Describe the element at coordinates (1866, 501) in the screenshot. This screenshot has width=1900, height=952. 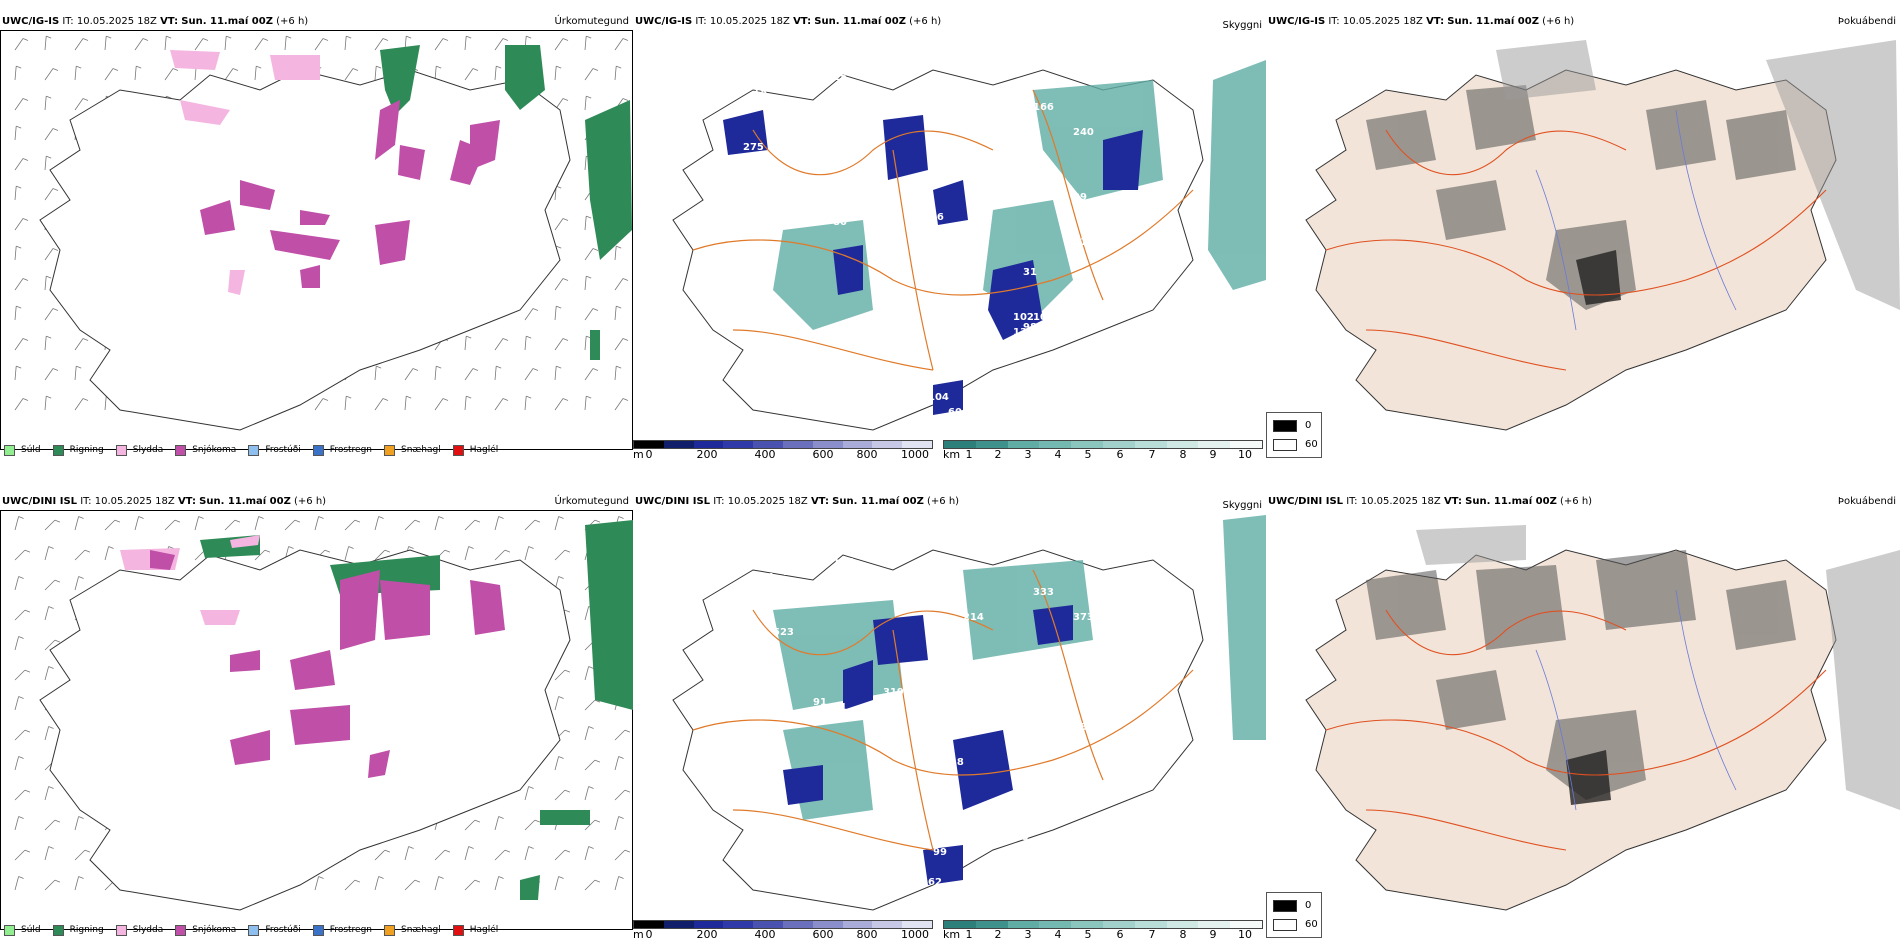
I see `panel-title: Þokuábendi` at that location.